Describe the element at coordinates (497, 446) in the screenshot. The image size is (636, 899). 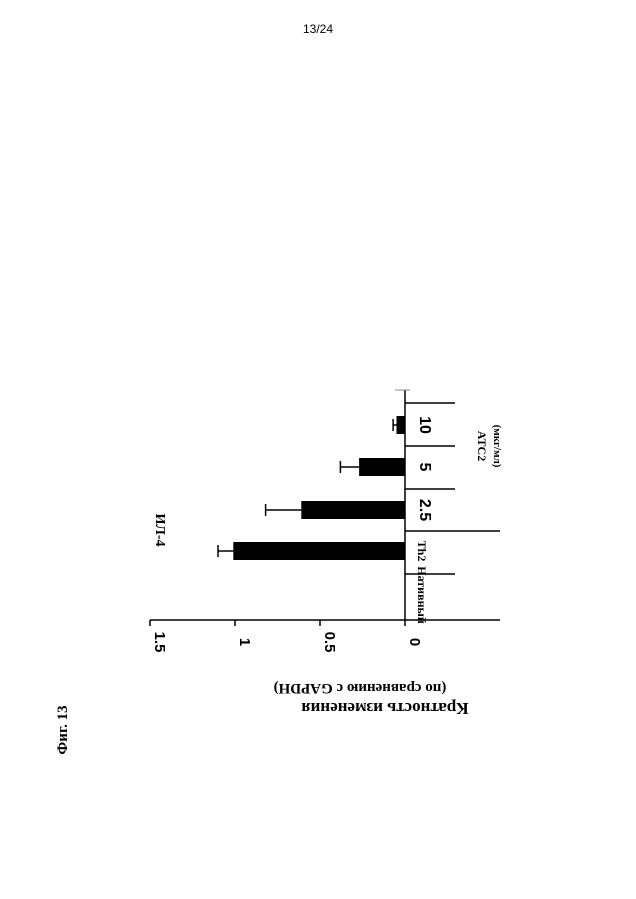
I see `group-label-unit: (мкг/мл)` at that location.